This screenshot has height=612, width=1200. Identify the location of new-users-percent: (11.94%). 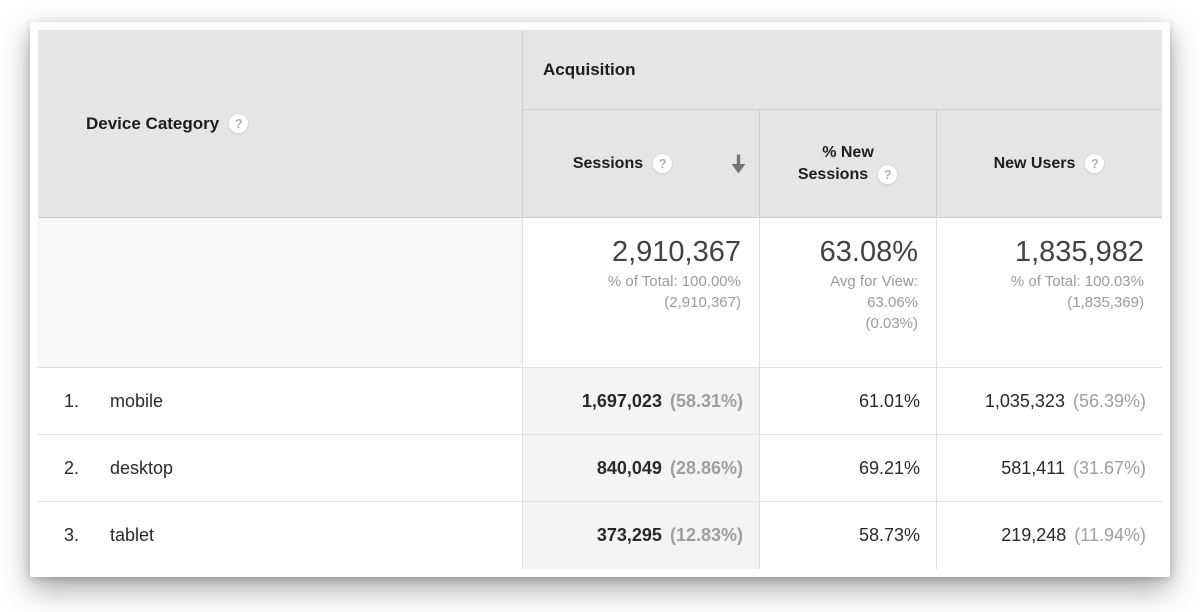
(1110, 535).